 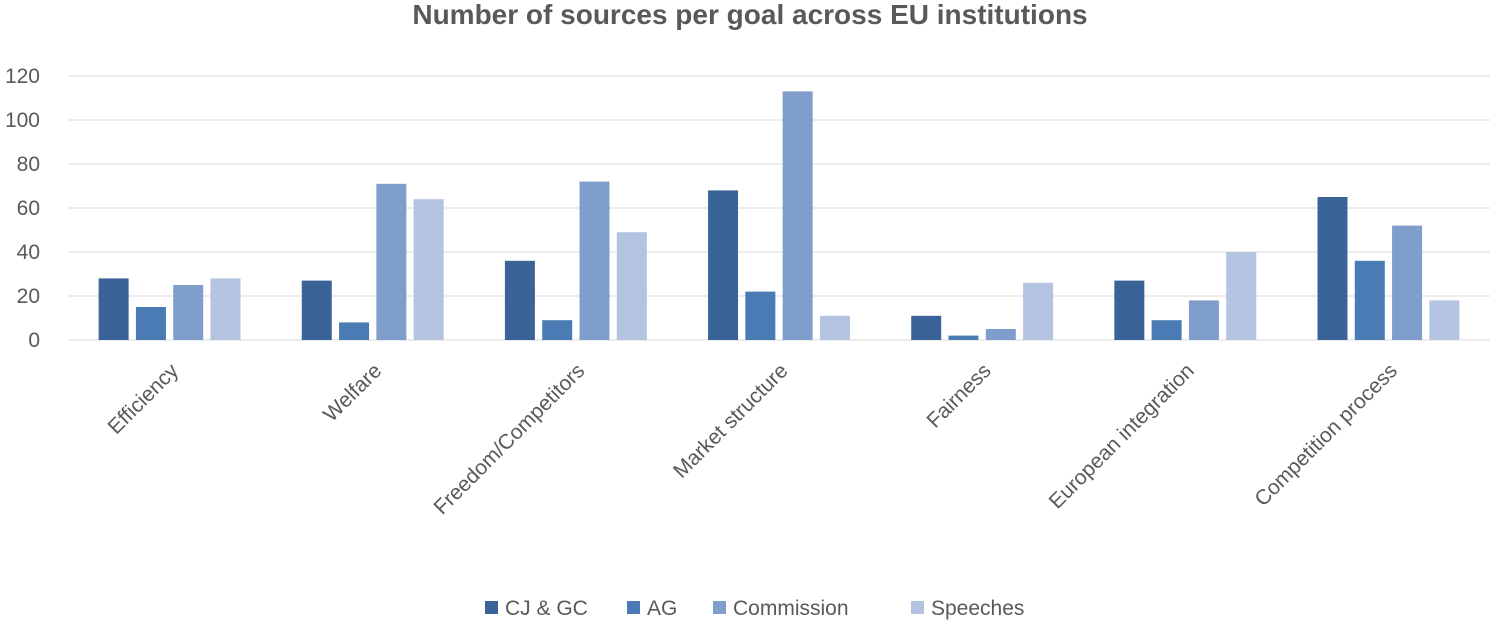 What do you see at coordinates (662, 608) in the screenshot?
I see `legend-label: AG` at bounding box center [662, 608].